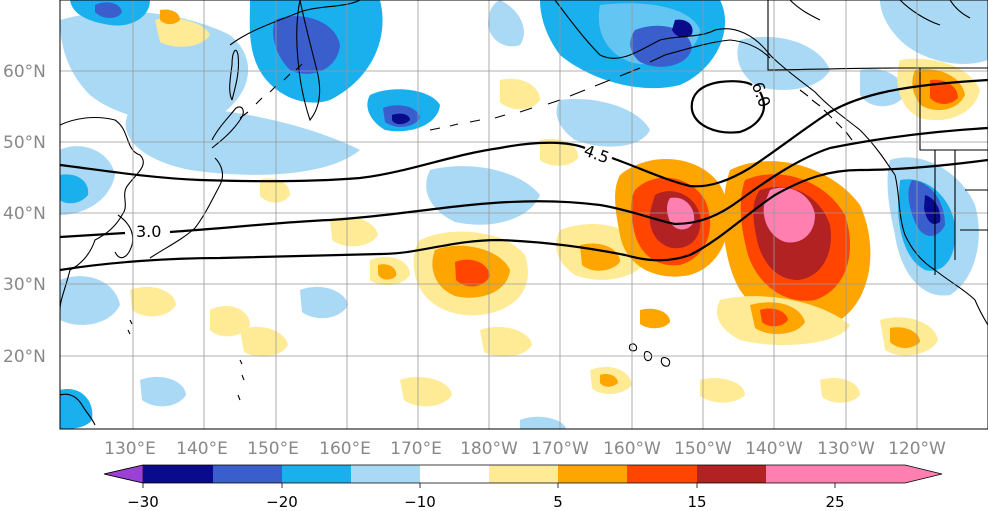 The width and height of the screenshot is (988, 511). I want to click on lon-label-140w: 140°W, so click(774, 449).